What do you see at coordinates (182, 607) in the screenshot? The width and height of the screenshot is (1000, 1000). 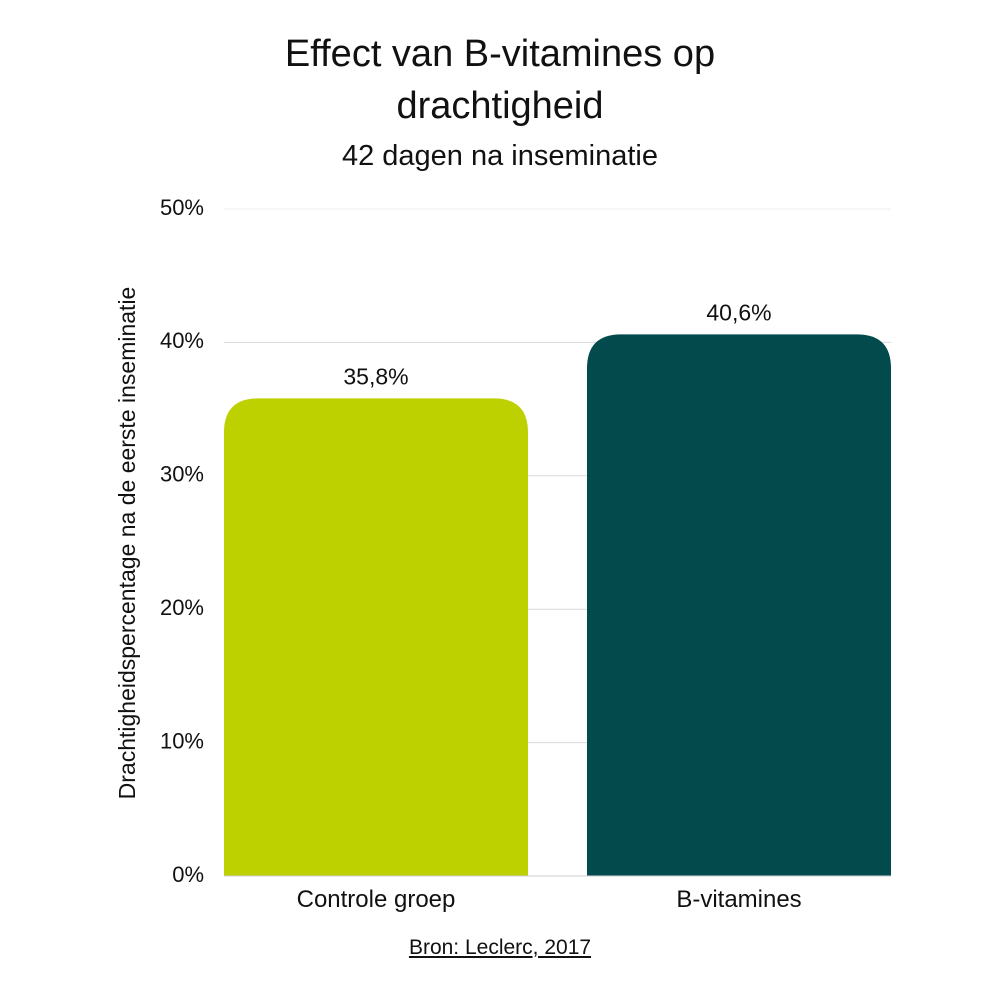 I see `y-tick-label: 20%` at bounding box center [182, 607].